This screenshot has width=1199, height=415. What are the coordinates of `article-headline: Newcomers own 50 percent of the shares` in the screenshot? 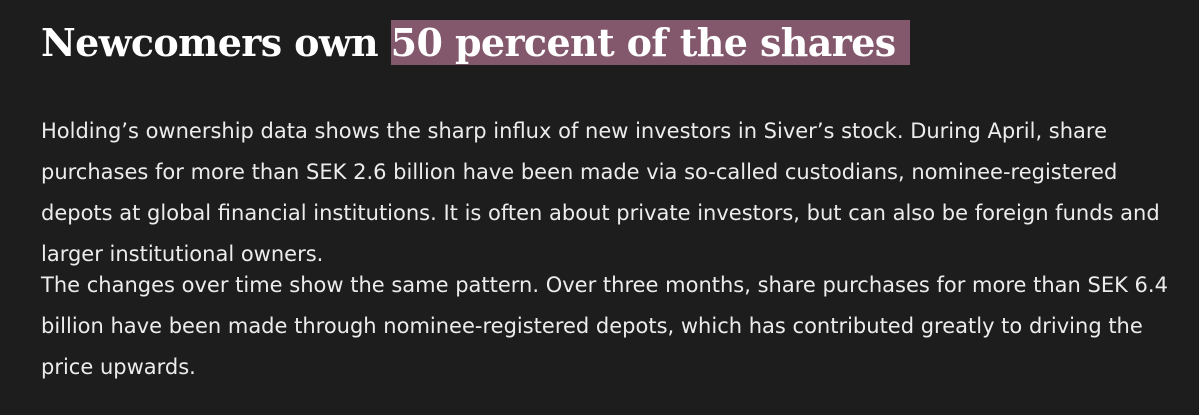 It's located at (475, 43).